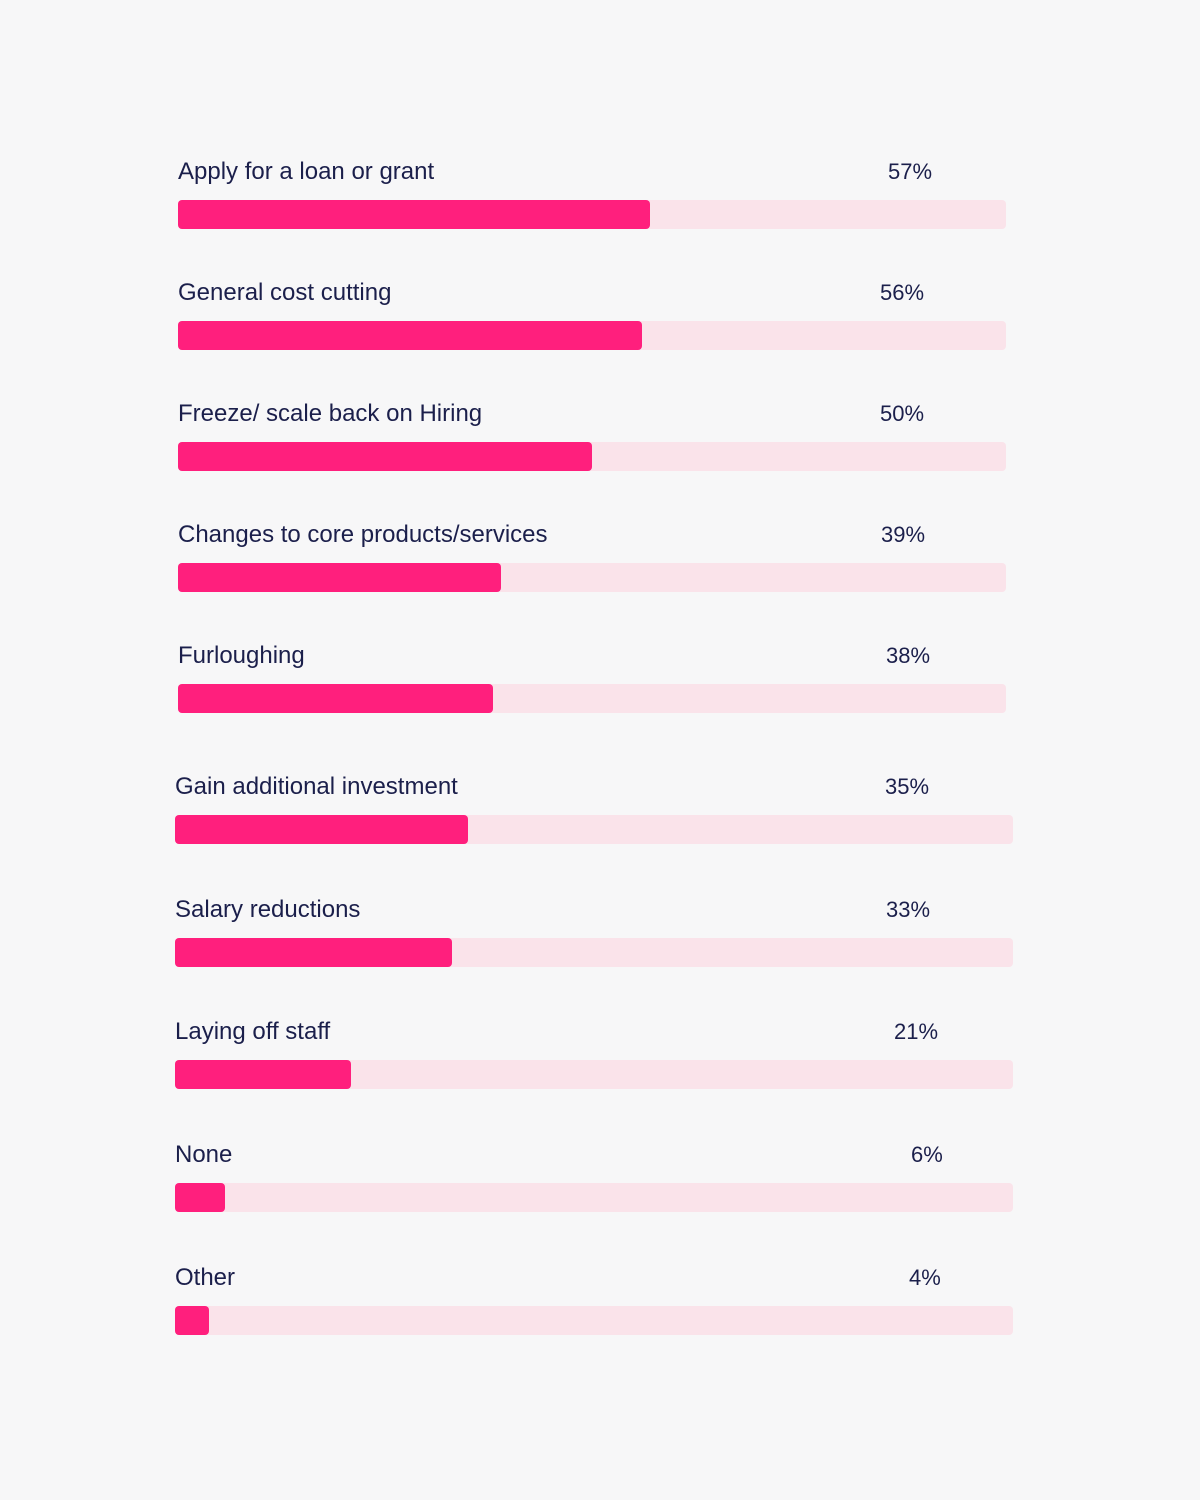 The height and width of the screenshot is (1500, 1200). Describe the element at coordinates (205, 1277) in the screenshot. I see `category-label: Other` at that location.